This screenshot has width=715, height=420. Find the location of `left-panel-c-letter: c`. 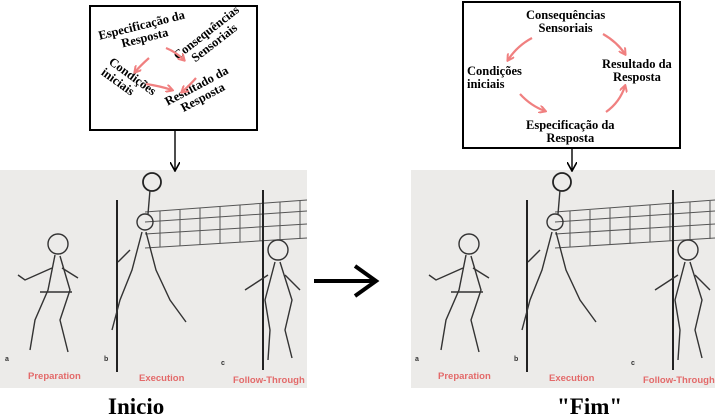

left-panel-c-letter: c is located at coordinates (223, 363).